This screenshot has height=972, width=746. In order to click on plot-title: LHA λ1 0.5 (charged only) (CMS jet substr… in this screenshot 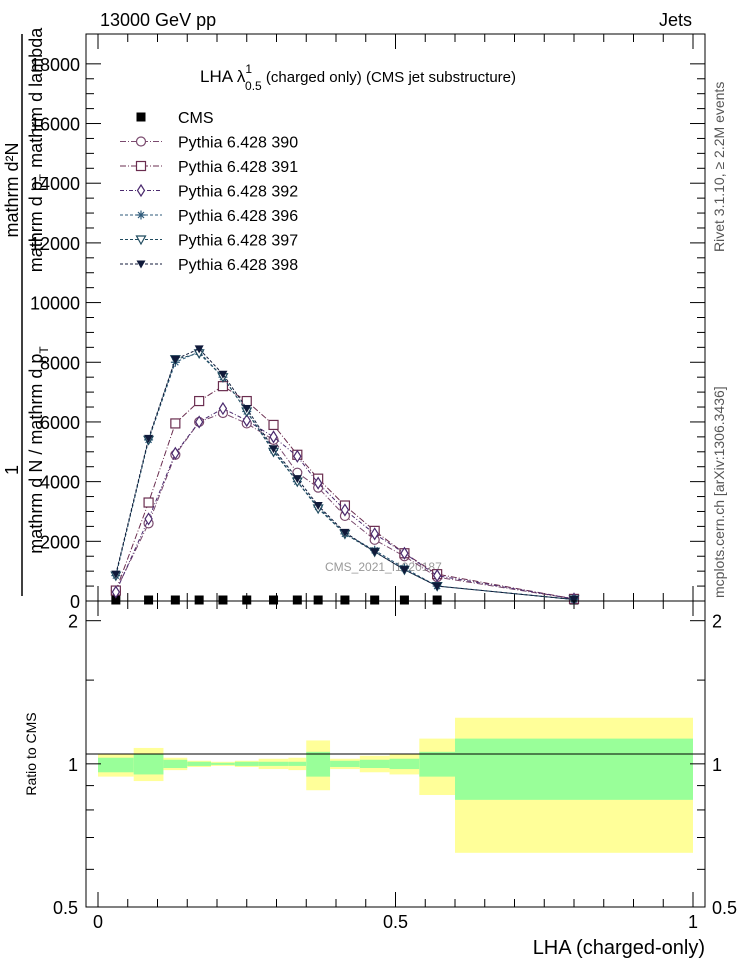, I will do `click(358, 77)`.